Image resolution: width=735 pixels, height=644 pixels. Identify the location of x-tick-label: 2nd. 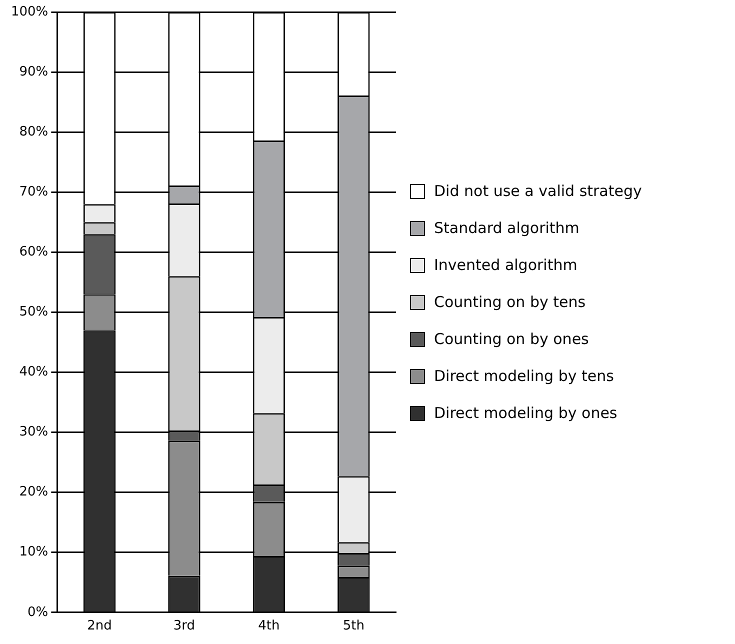
(99, 626).